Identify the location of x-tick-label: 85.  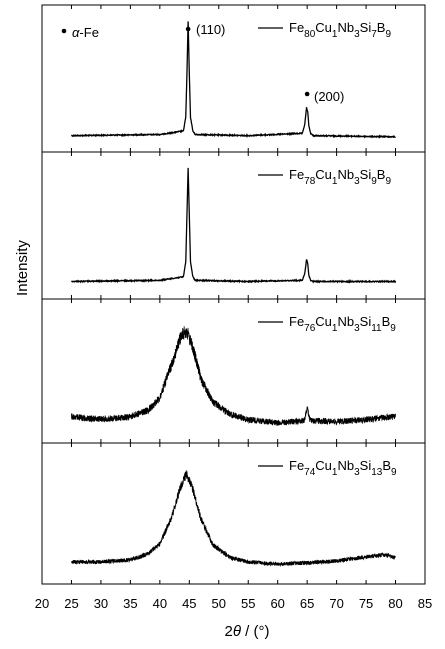
(425, 603).